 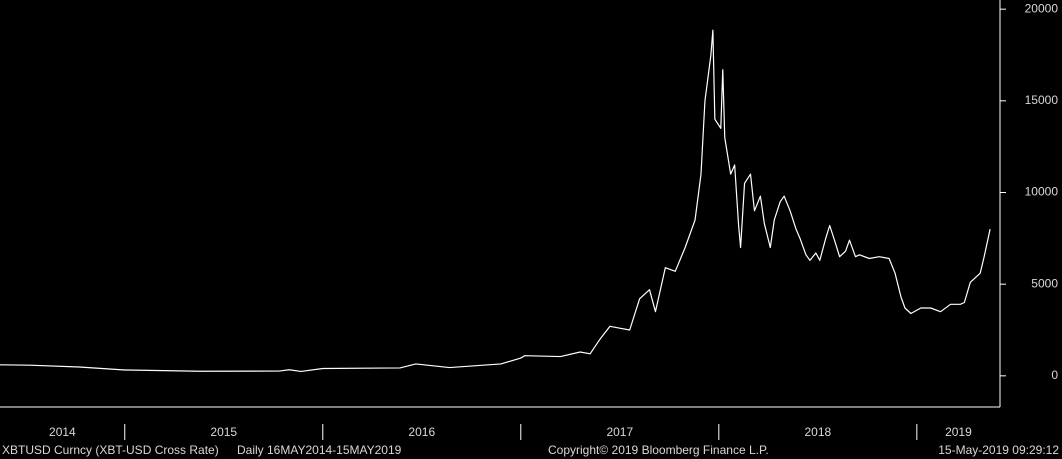 What do you see at coordinates (223, 432) in the screenshot?
I see `x-tick-label: 2015` at bounding box center [223, 432].